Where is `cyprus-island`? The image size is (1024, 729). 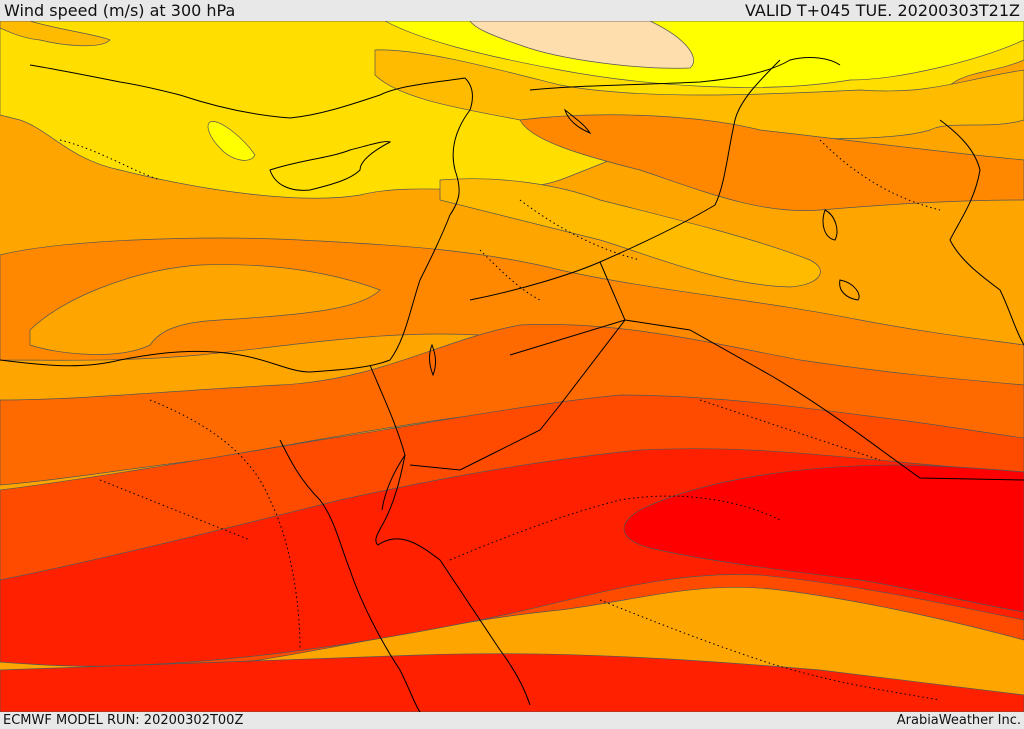 cyprus-island is located at coordinates (330, 166).